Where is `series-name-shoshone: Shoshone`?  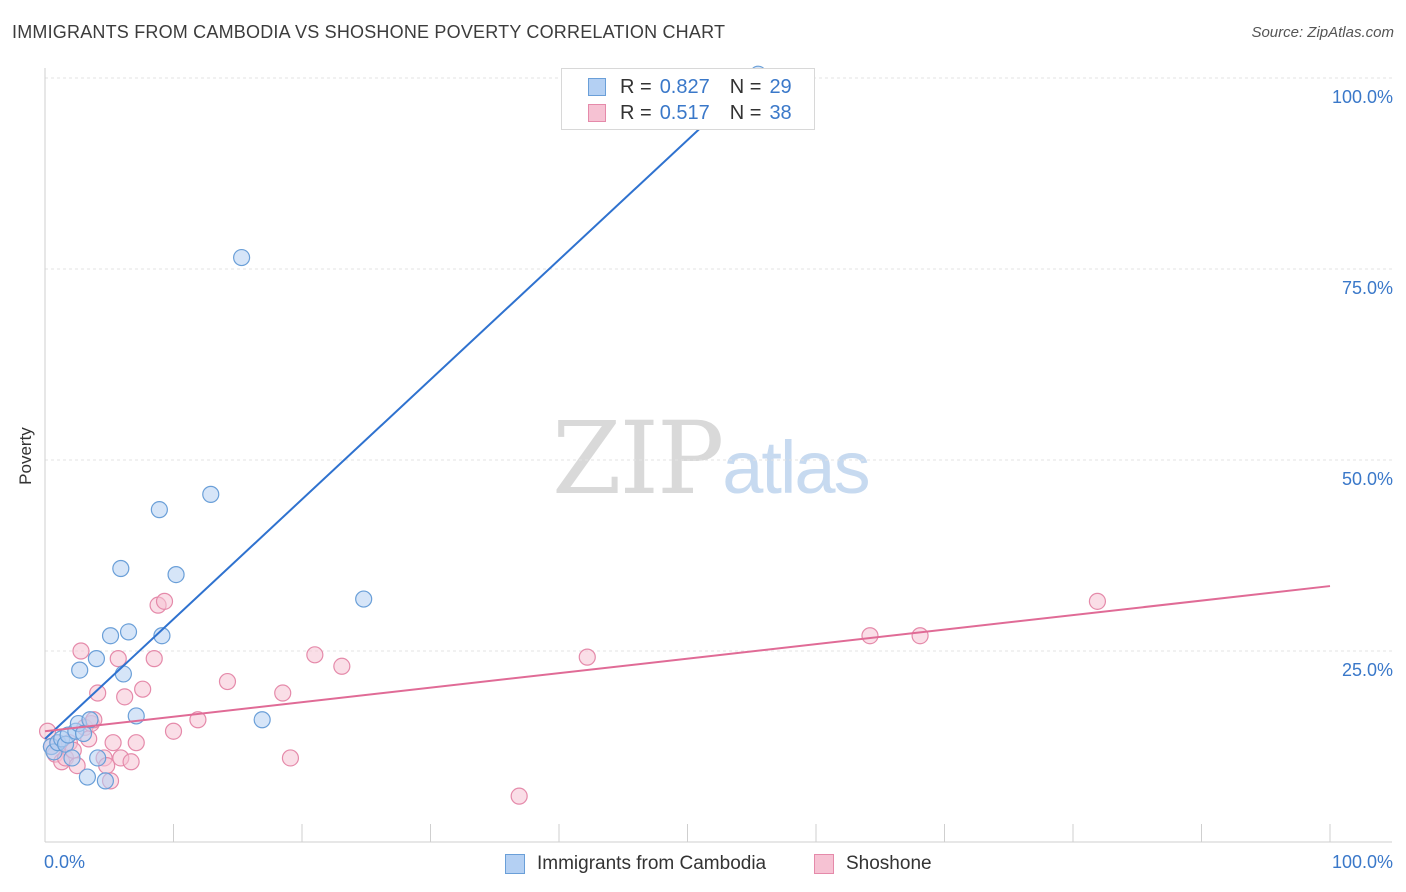 series-name-shoshone: Shoshone is located at coordinates (889, 863).